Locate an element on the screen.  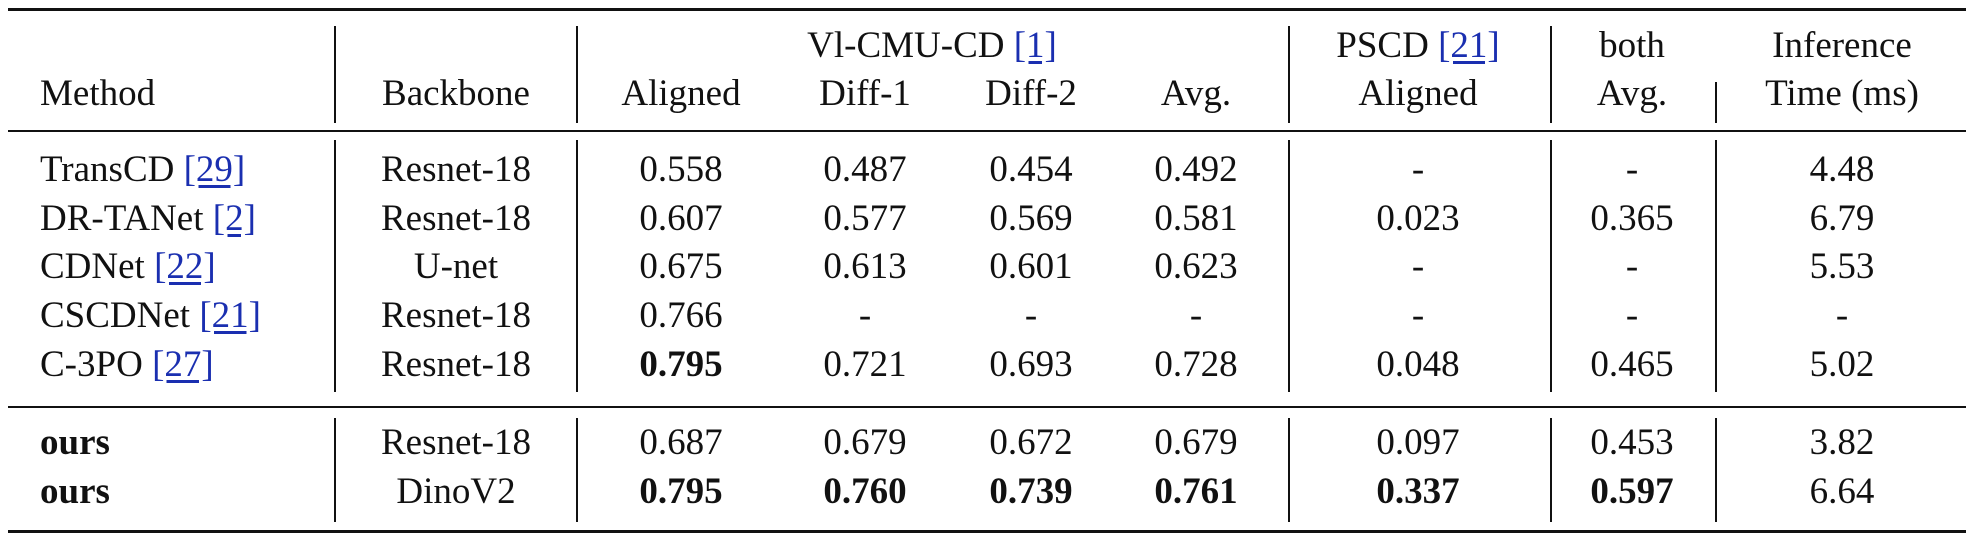
method-cell: CDNet [22] is located at coordinates (128, 266).